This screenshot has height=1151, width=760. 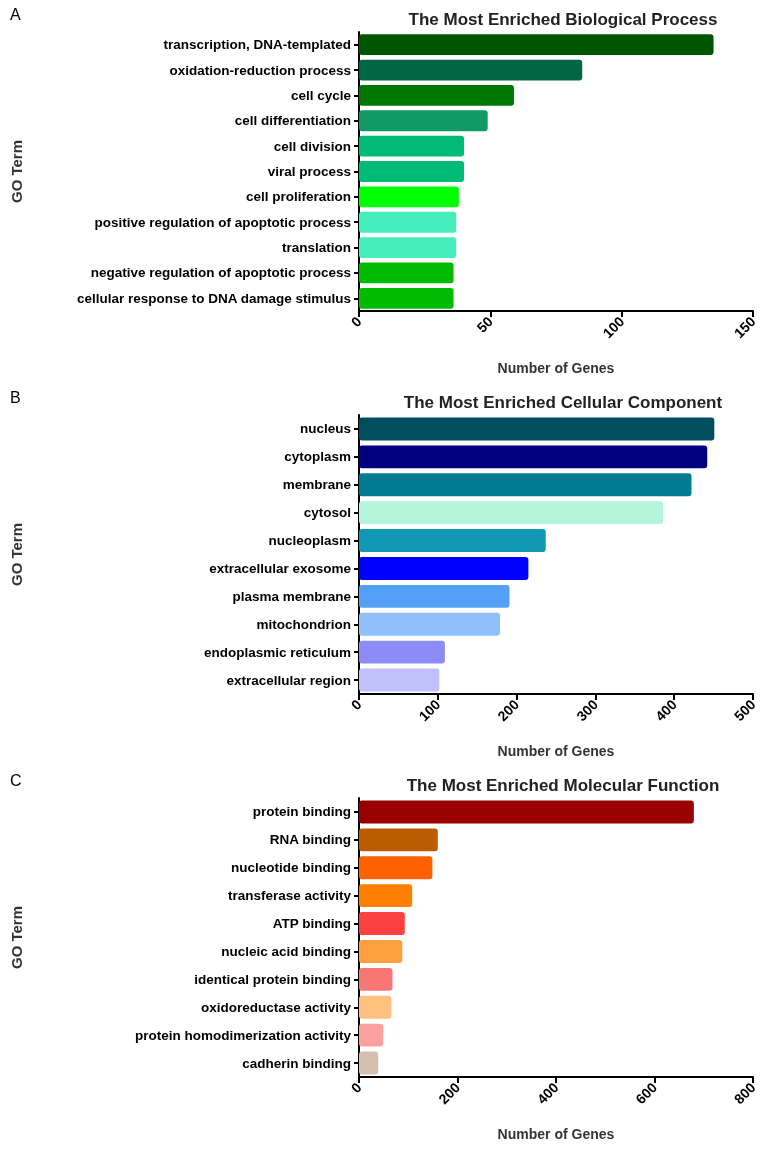 I want to click on y-tick-label: mitochondrion, so click(x=303, y=624).